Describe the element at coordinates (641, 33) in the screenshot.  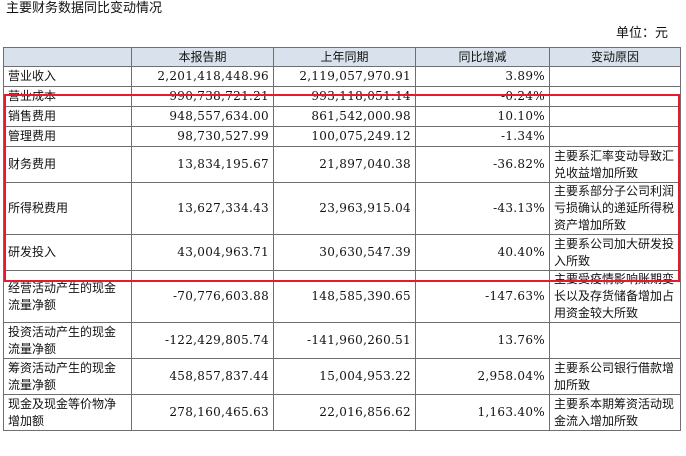
I see `unit-label: 单位：元` at that location.